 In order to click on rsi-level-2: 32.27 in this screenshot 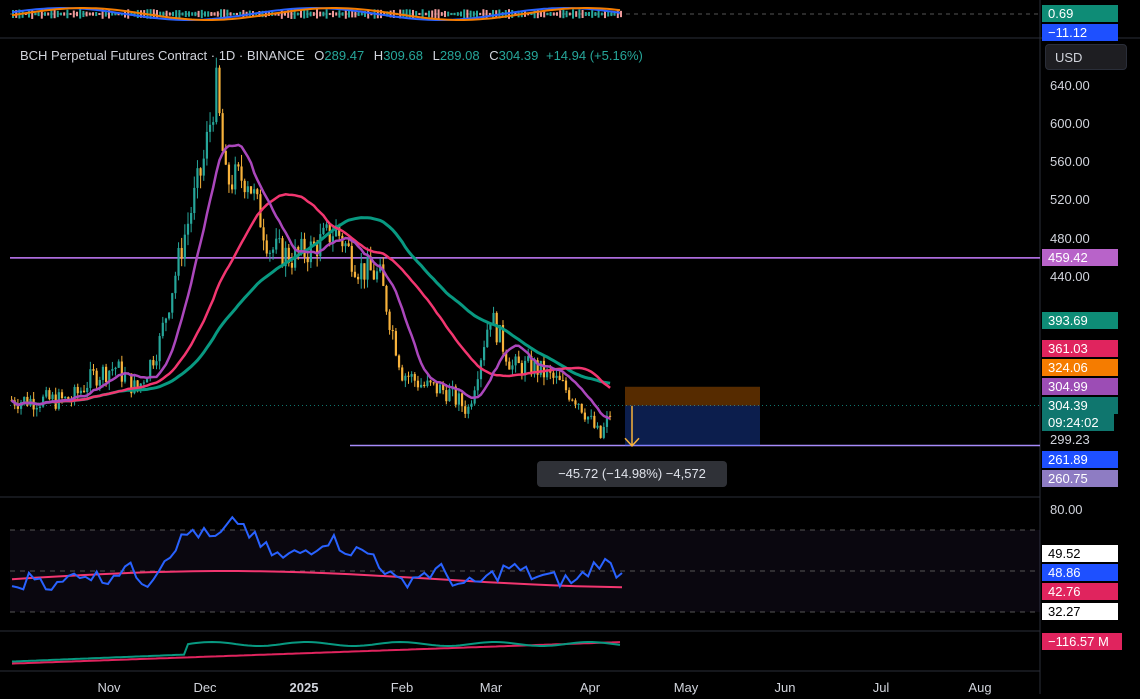, I will do `click(1080, 611)`.